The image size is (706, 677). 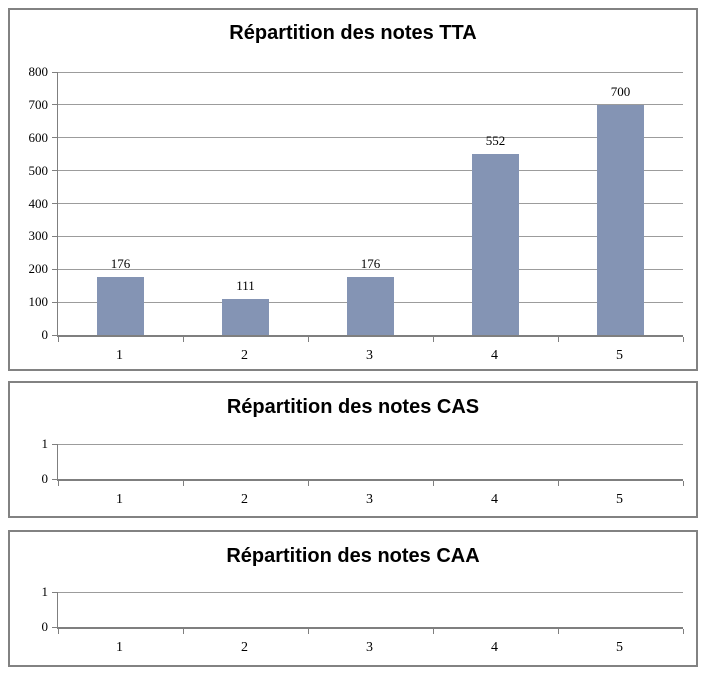 I want to click on y-axis-label: 700, so click(x=38, y=104).